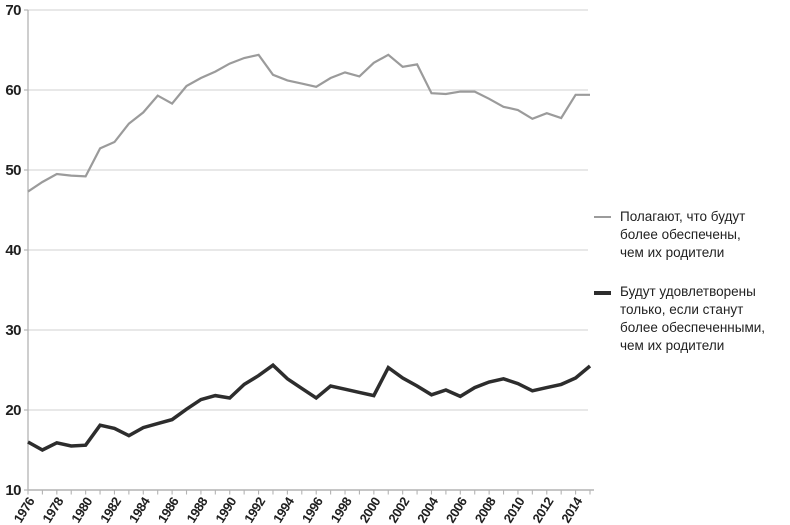 Image resolution: width=790 pixels, height=525 pixels. Describe the element at coordinates (254, 509) in the screenshot. I see `xtick-label-1992: 1992` at that location.